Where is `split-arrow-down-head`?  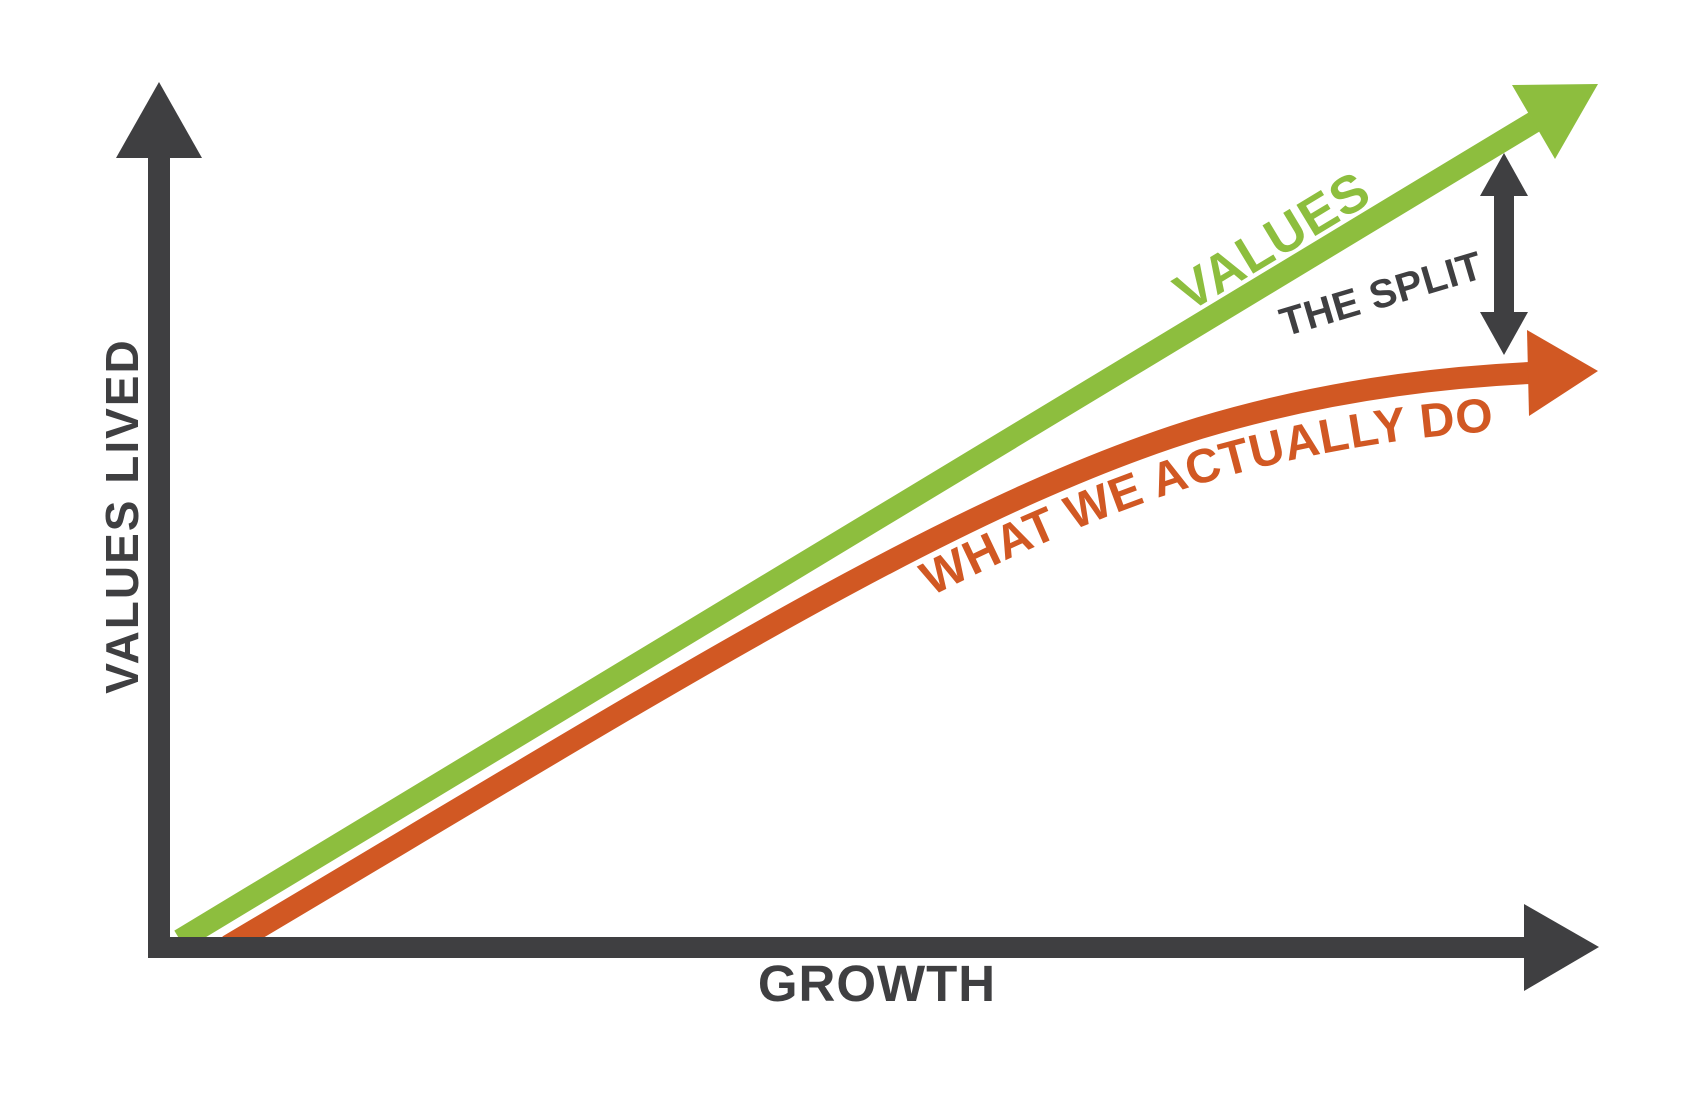 split-arrow-down-head is located at coordinates (1504, 333).